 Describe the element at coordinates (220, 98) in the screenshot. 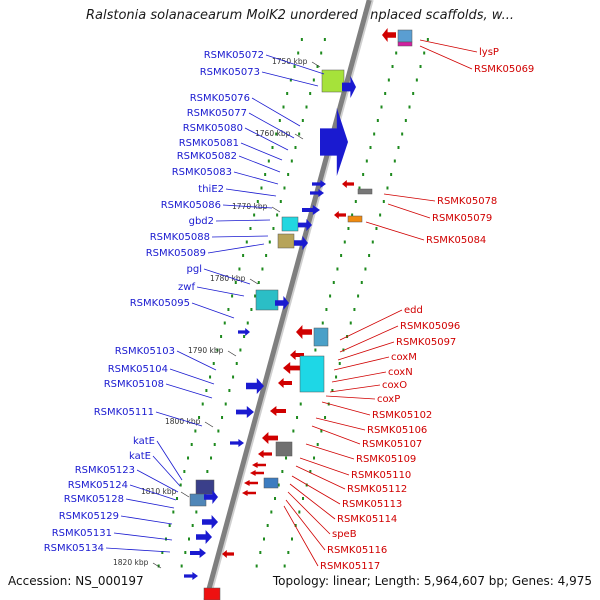

I see `gene-label-text: RSMK05076` at that location.